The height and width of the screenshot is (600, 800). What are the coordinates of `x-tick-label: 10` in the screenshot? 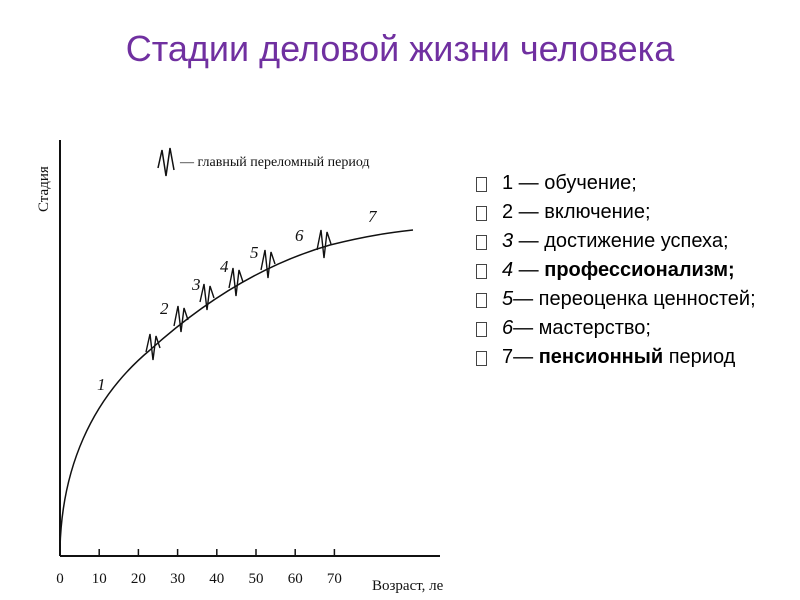 It's located at (99, 579).